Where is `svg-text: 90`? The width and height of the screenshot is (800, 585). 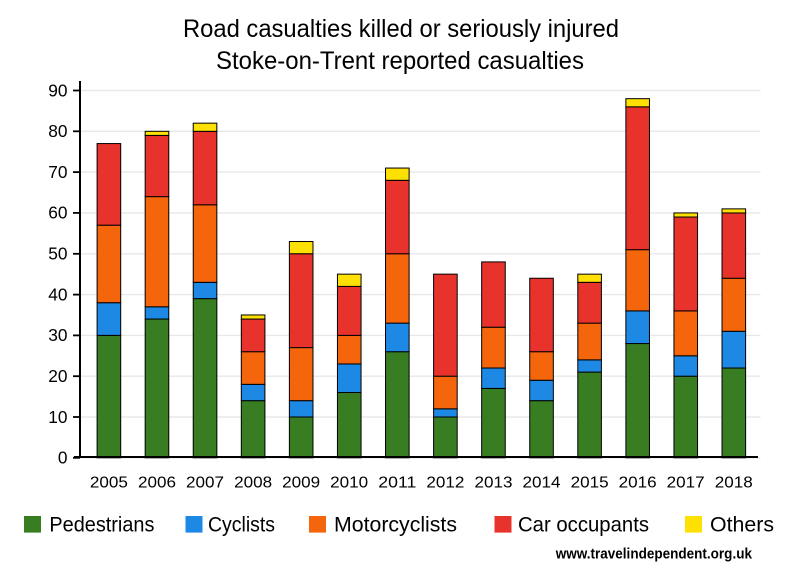 svg-text: 90 is located at coordinates (57, 90).